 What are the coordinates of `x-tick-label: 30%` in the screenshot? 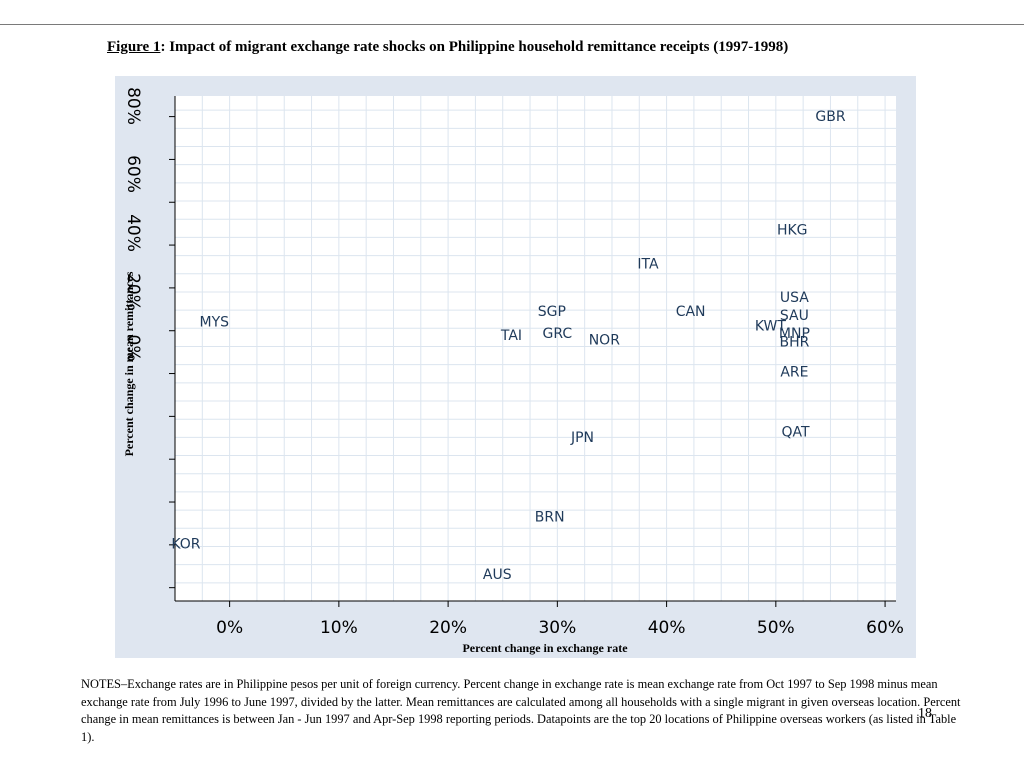 It's located at (557, 628).